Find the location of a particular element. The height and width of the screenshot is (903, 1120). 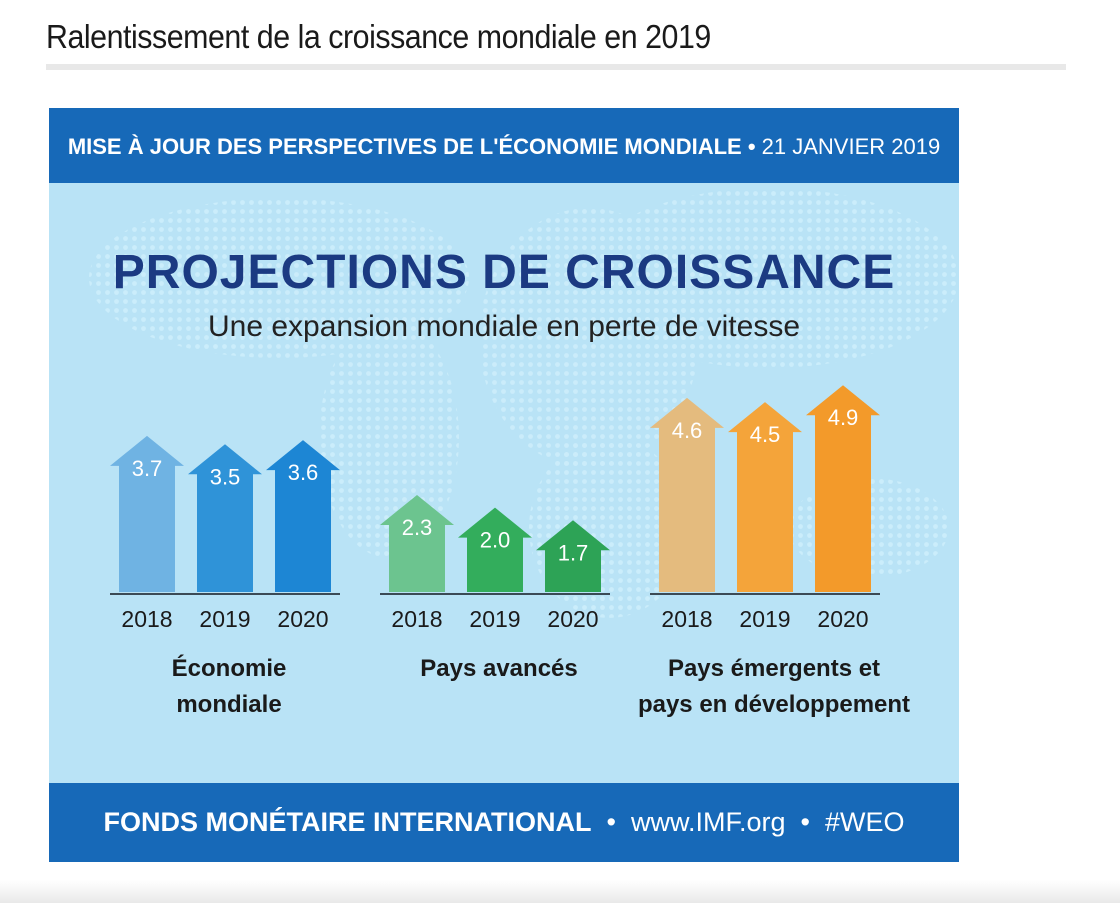

bar-world-2018 is located at coordinates (147, 513).